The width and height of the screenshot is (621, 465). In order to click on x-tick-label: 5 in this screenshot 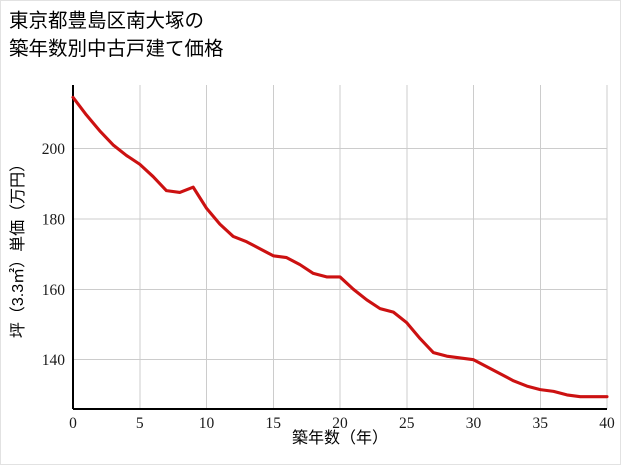, I will do `click(140, 423)`.